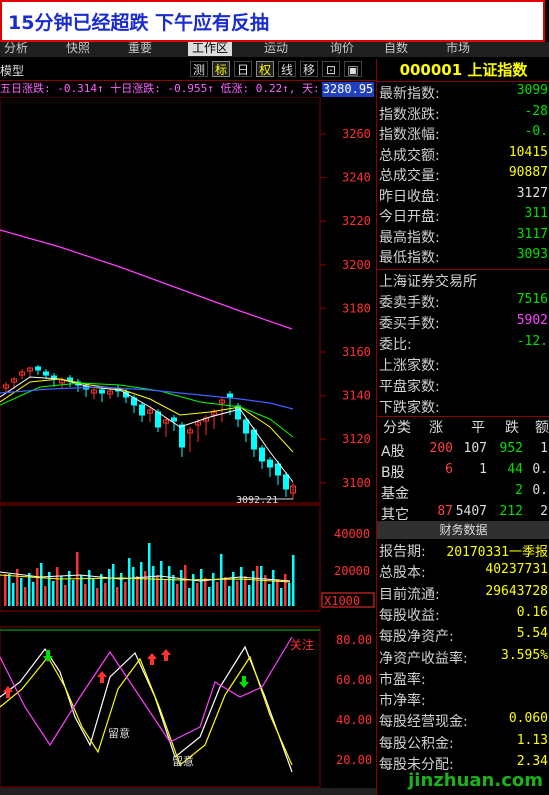  Describe the element at coordinates (458, 48) in the screenshot. I see `menu-item-7: 市场` at that location.